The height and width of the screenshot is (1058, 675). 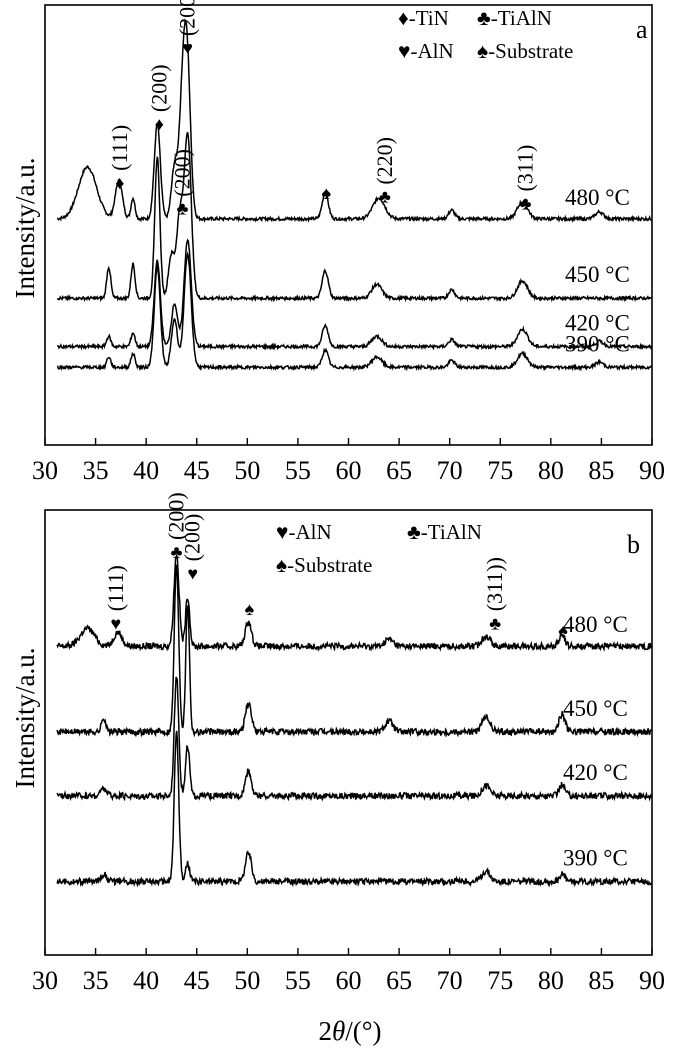 I want to click on peak-index-label: (220), so click(x=384, y=161).